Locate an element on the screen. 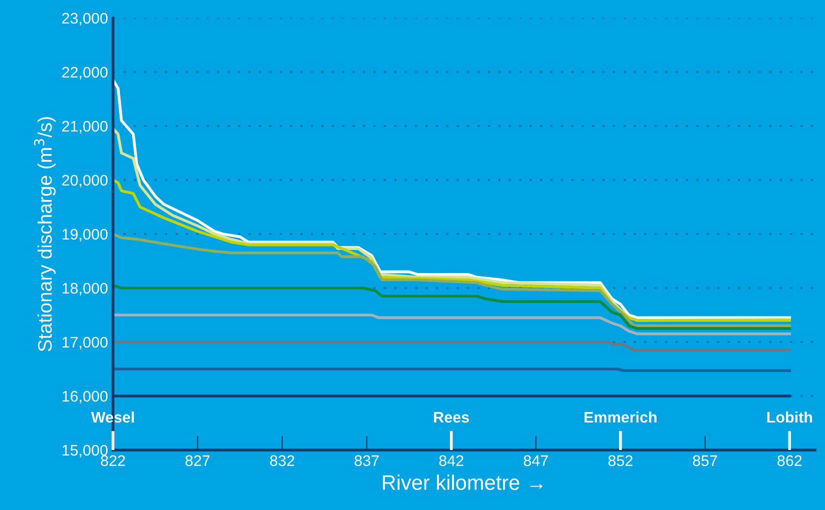 Image resolution: width=825 pixels, height=510 pixels. x-tick-label: 847 is located at coordinates (536, 460).